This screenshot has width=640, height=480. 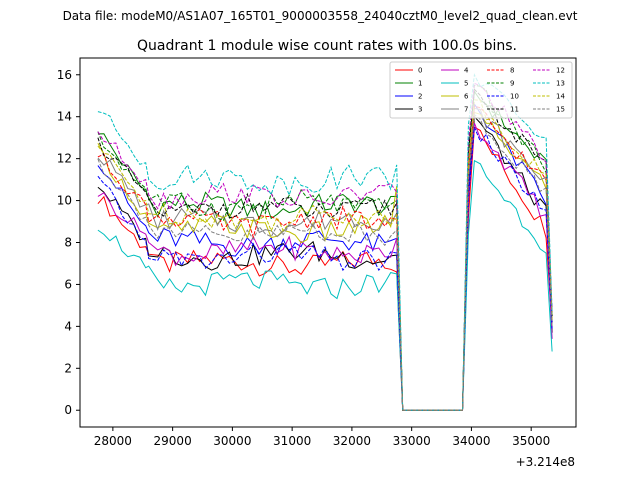 What do you see at coordinates (420, 84) in the screenshot?
I see `legend-label-1: 1` at bounding box center [420, 84].